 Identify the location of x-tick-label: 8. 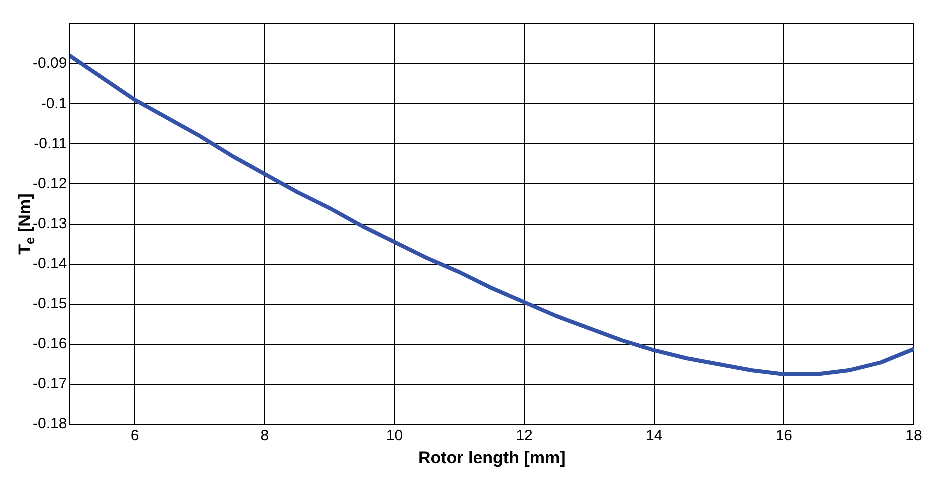
(265, 436).